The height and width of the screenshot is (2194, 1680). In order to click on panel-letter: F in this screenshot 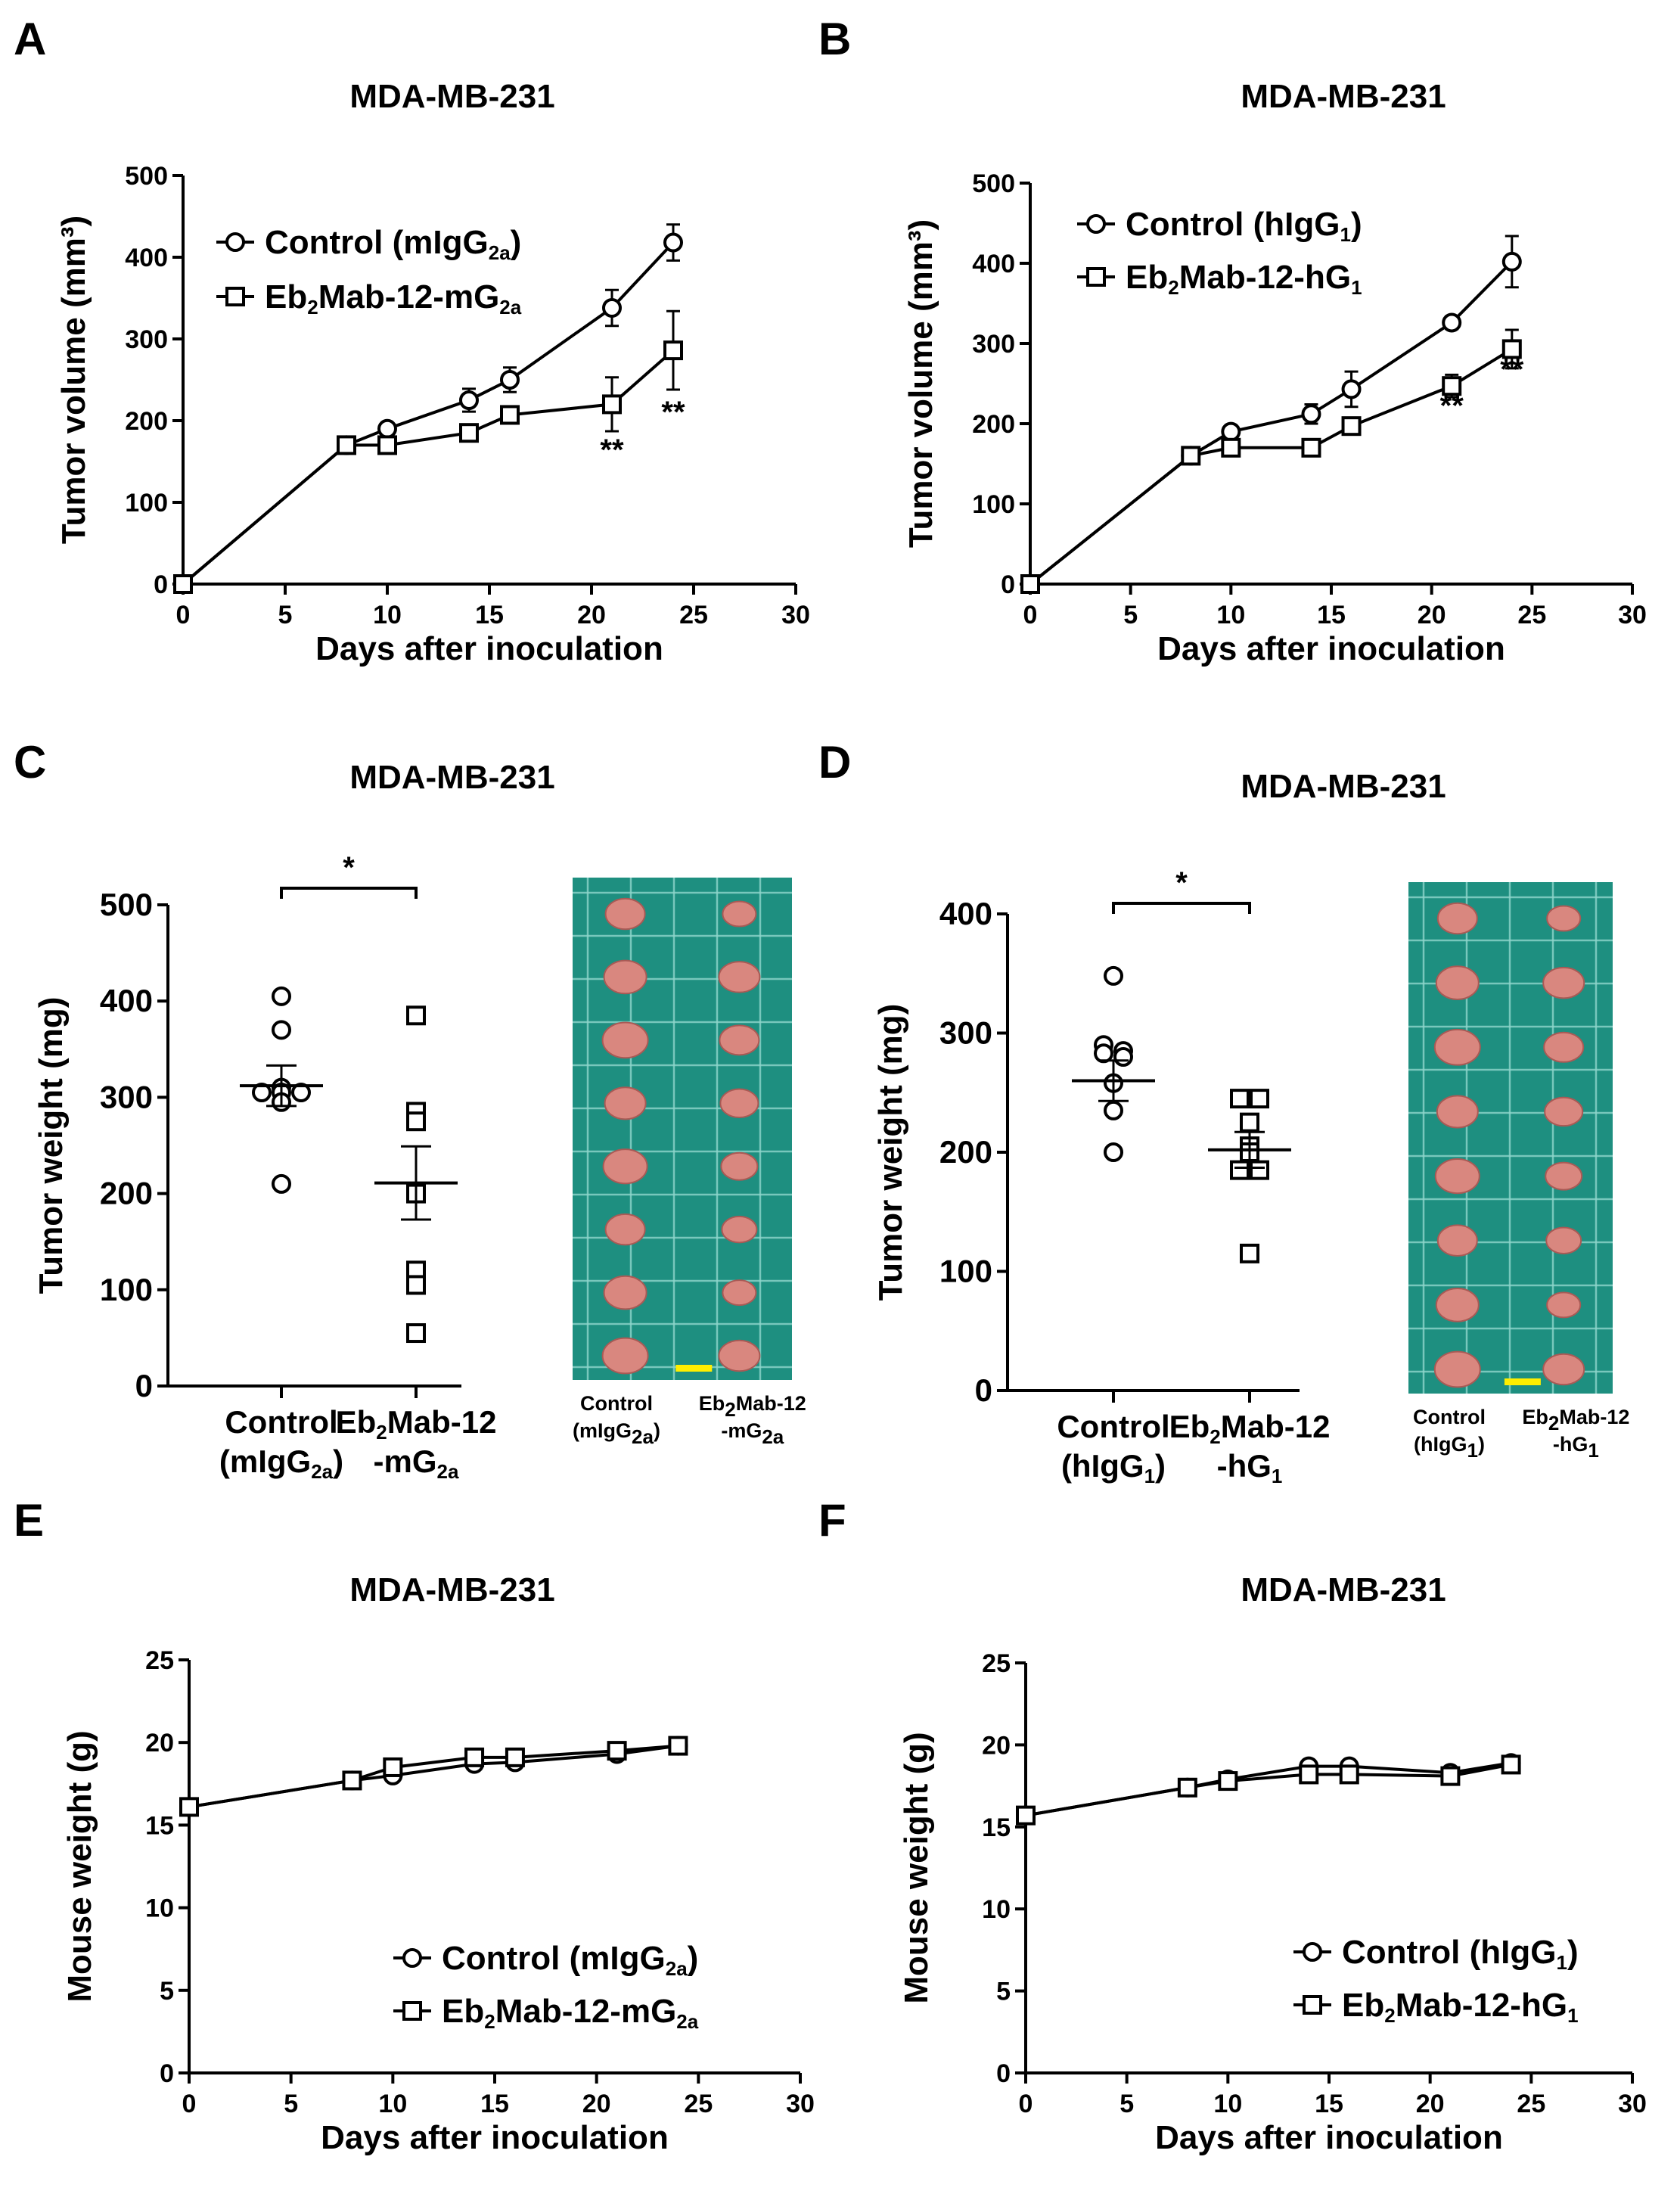, I will do `click(832, 1520)`.